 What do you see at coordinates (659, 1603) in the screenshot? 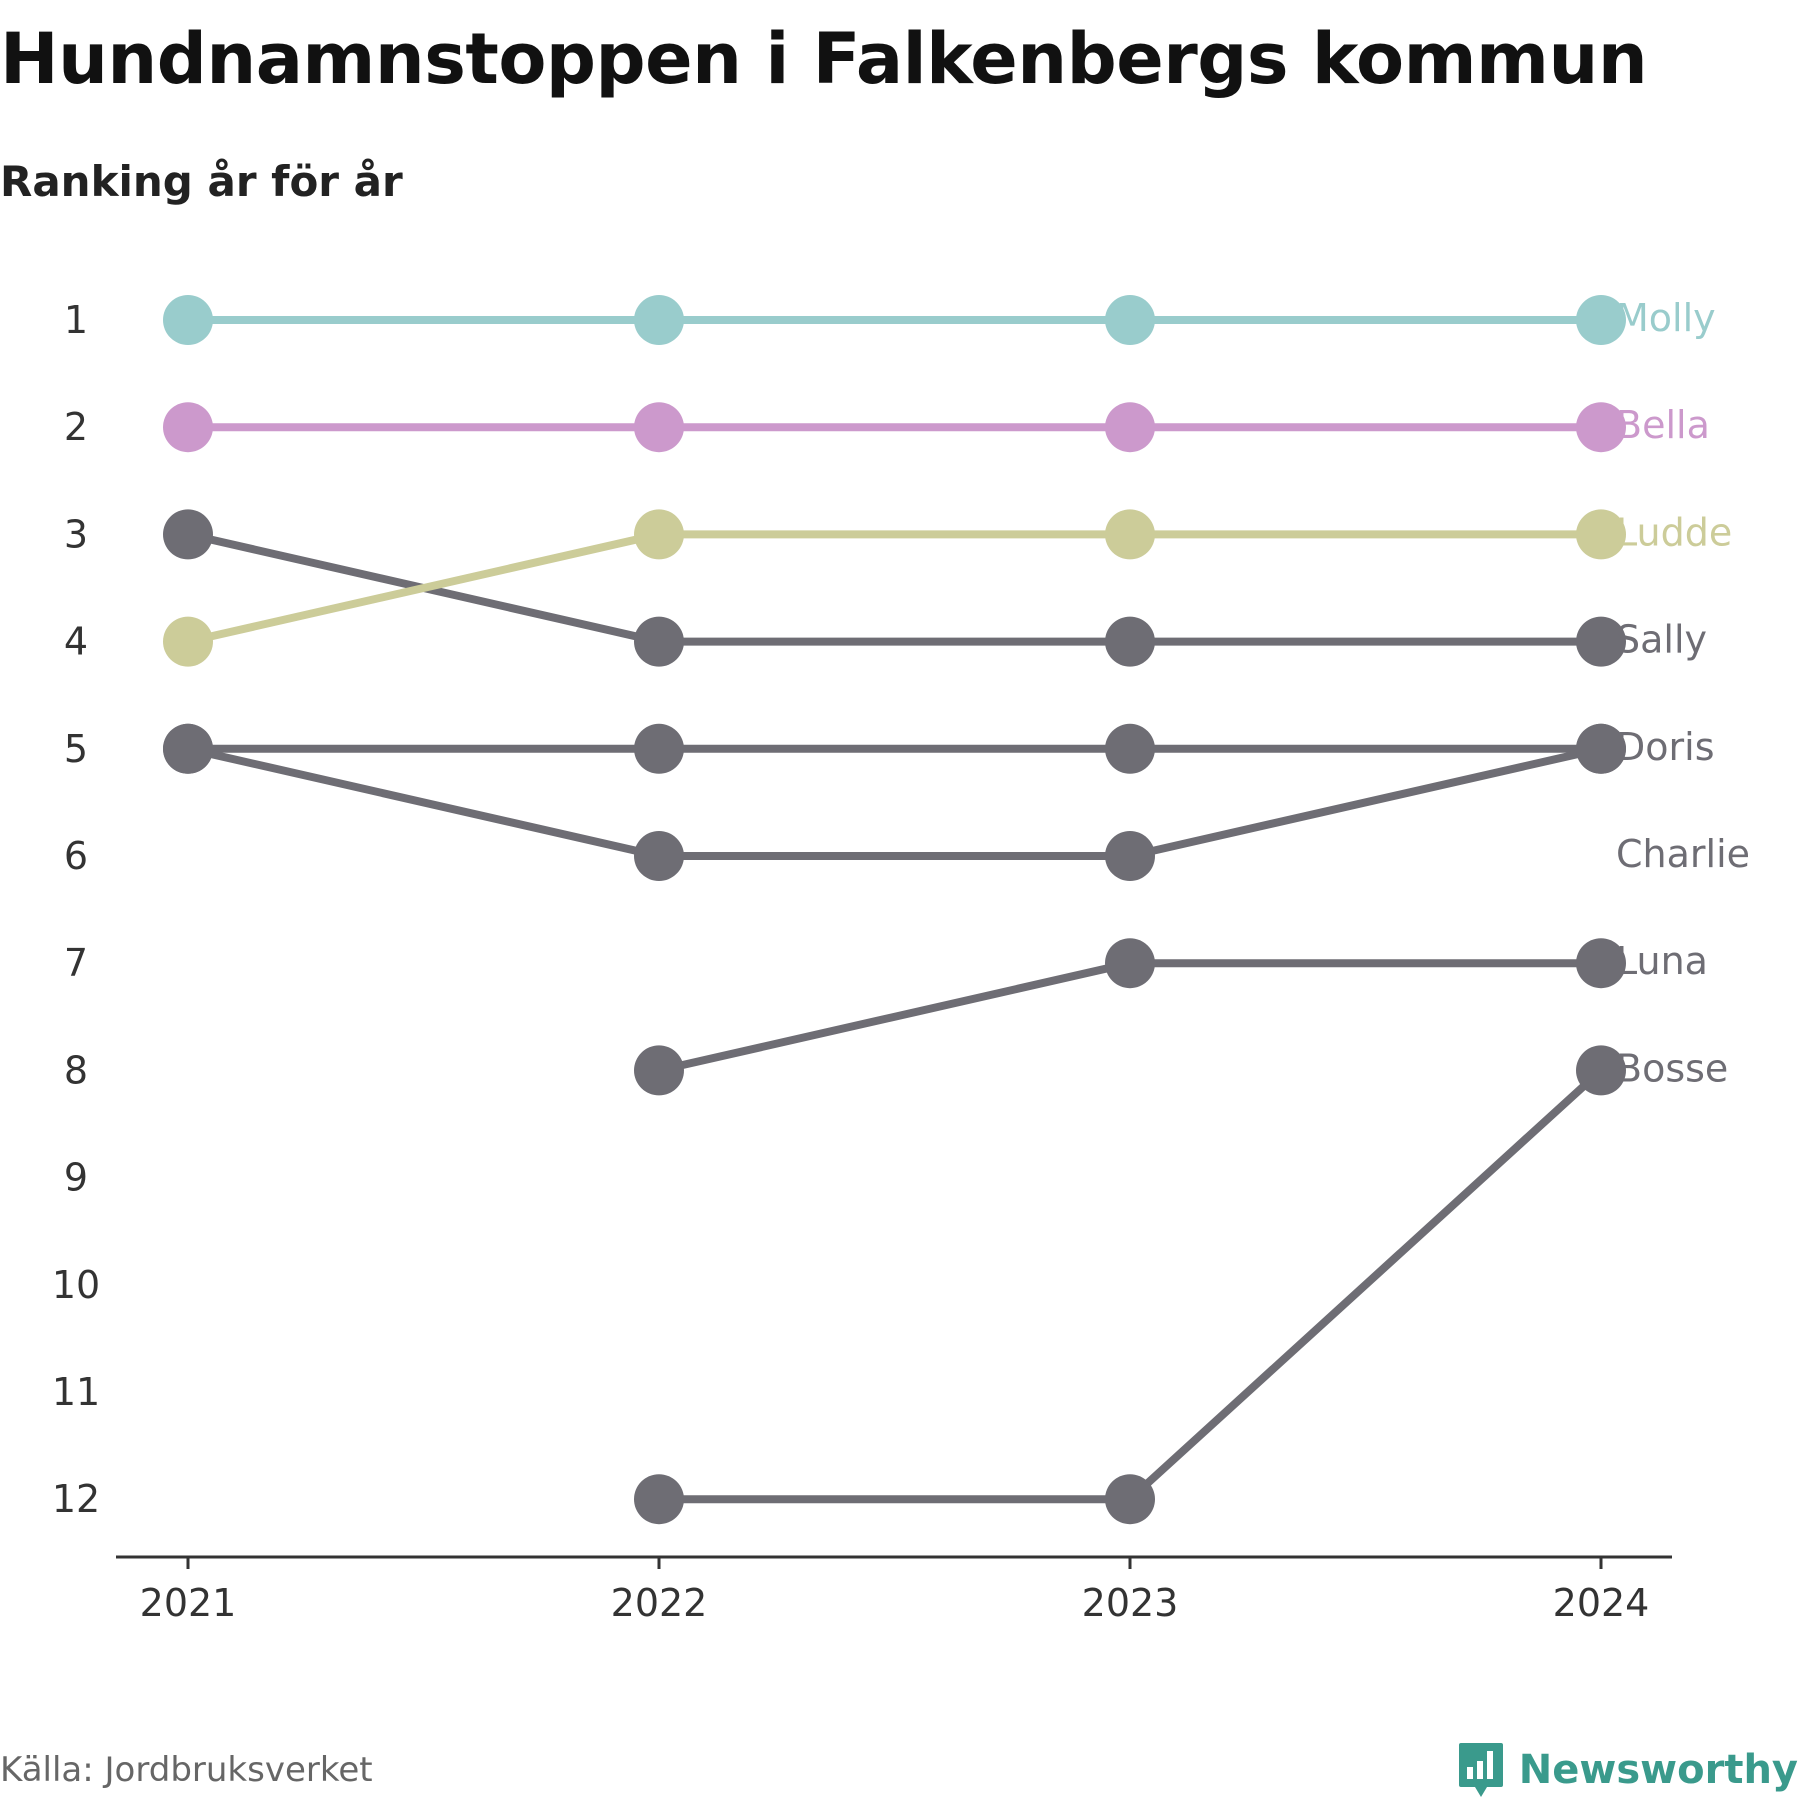
I see `x-tick-label: 2022` at bounding box center [659, 1603].